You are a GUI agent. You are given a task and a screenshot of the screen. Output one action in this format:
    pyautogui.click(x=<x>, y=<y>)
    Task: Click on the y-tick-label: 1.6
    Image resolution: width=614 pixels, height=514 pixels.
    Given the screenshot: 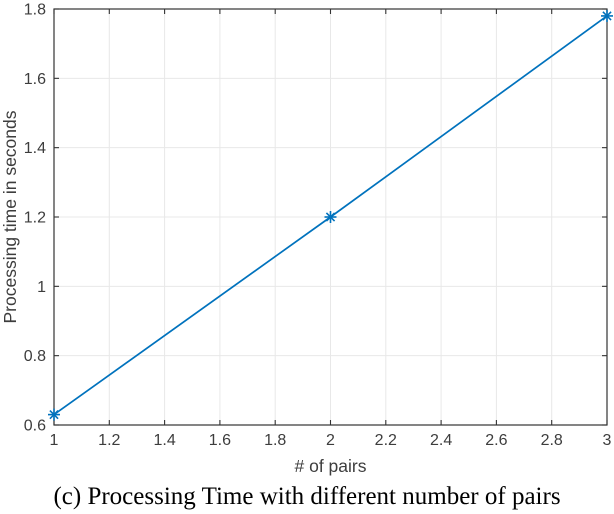 What is the action you would take?
    pyautogui.click(x=35, y=79)
    